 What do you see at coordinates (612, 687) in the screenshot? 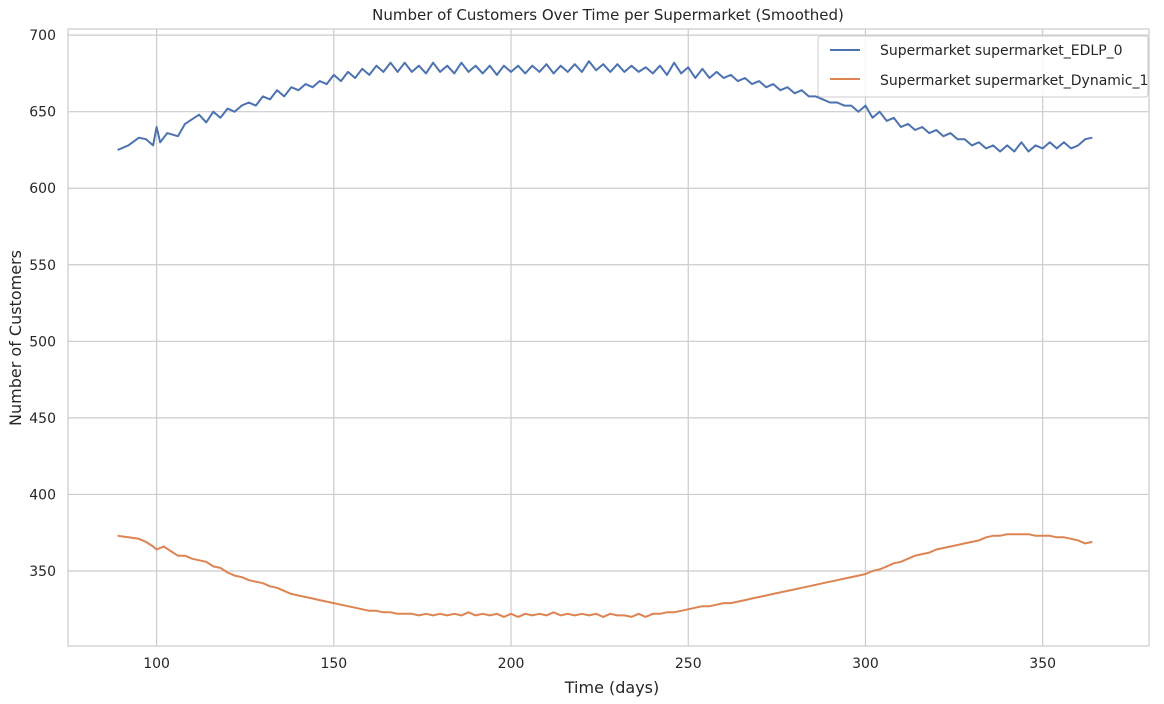
I see `x-axis-label: Time (days)` at bounding box center [612, 687].